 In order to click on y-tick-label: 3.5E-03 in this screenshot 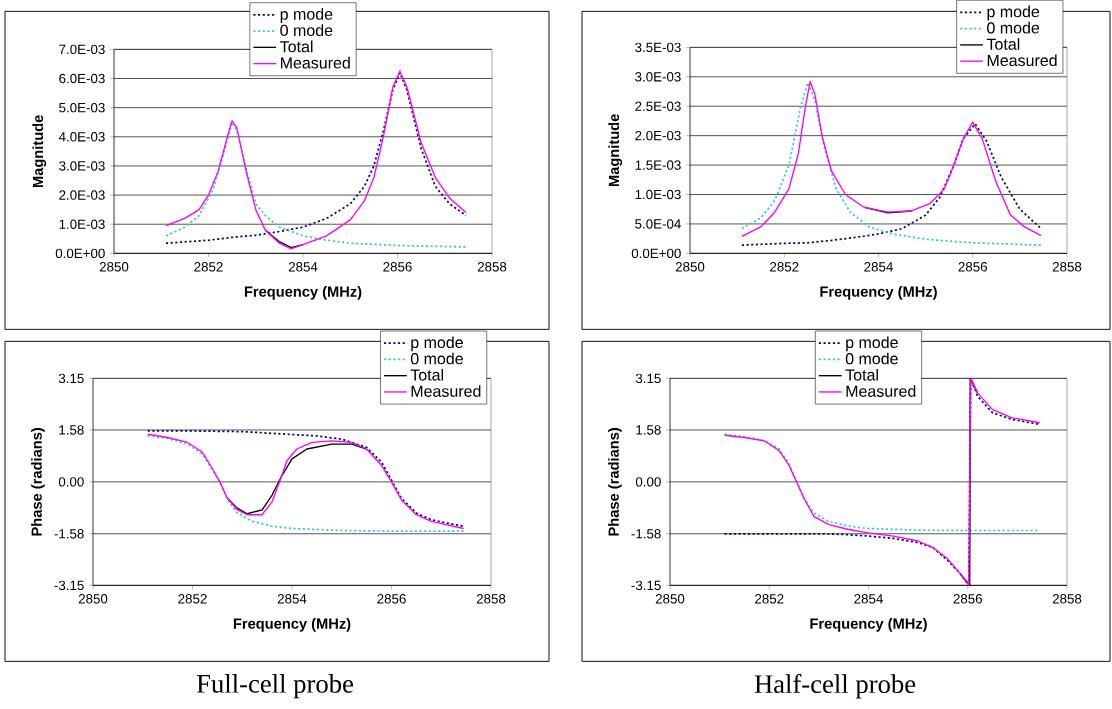, I will do `click(658, 47)`.